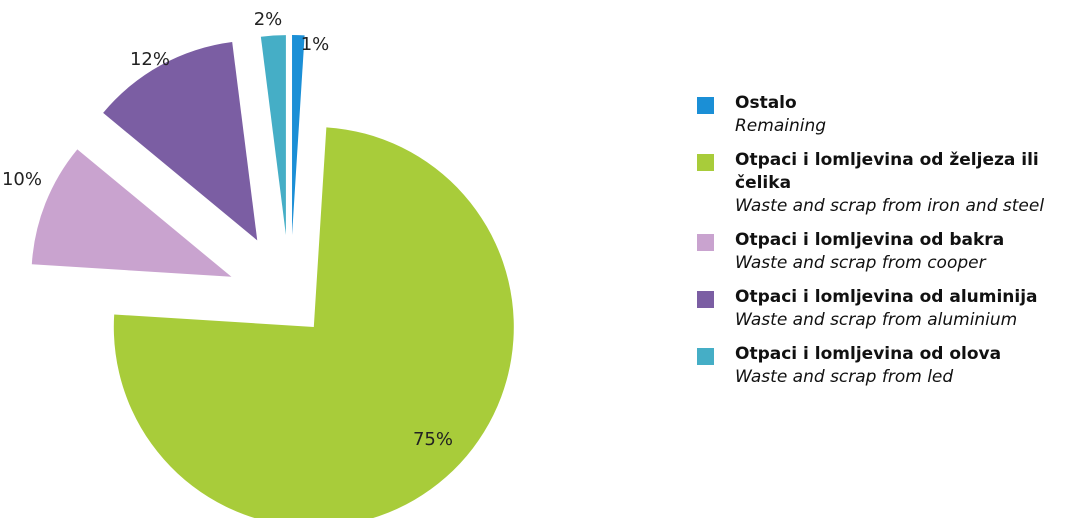  What do you see at coordinates (315, 44) in the screenshot?
I see `slice-label: 1%` at bounding box center [315, 44].